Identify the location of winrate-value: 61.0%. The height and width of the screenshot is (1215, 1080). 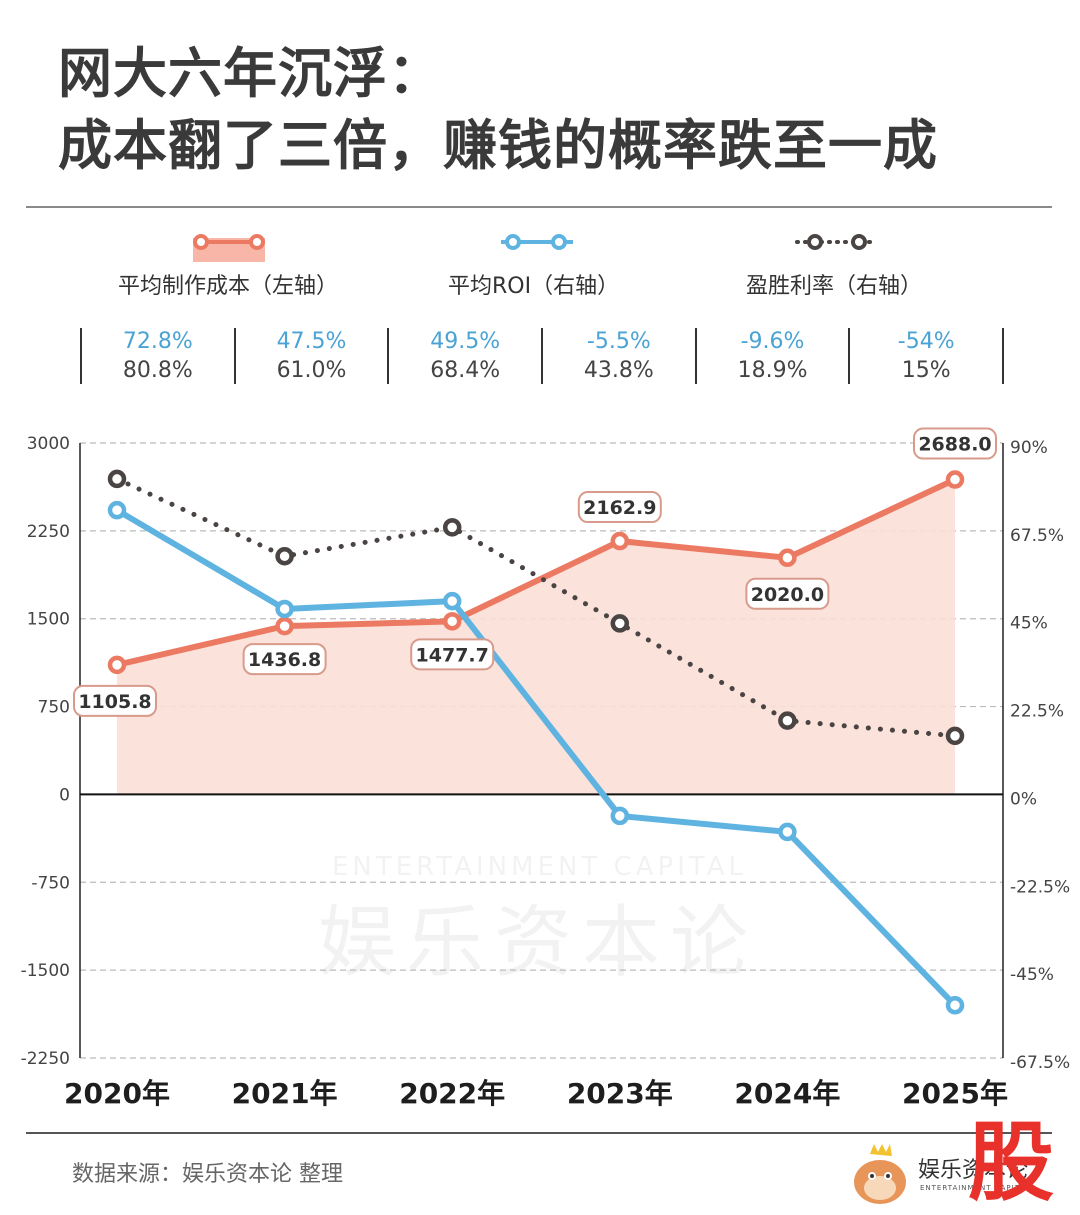
(311, 370).